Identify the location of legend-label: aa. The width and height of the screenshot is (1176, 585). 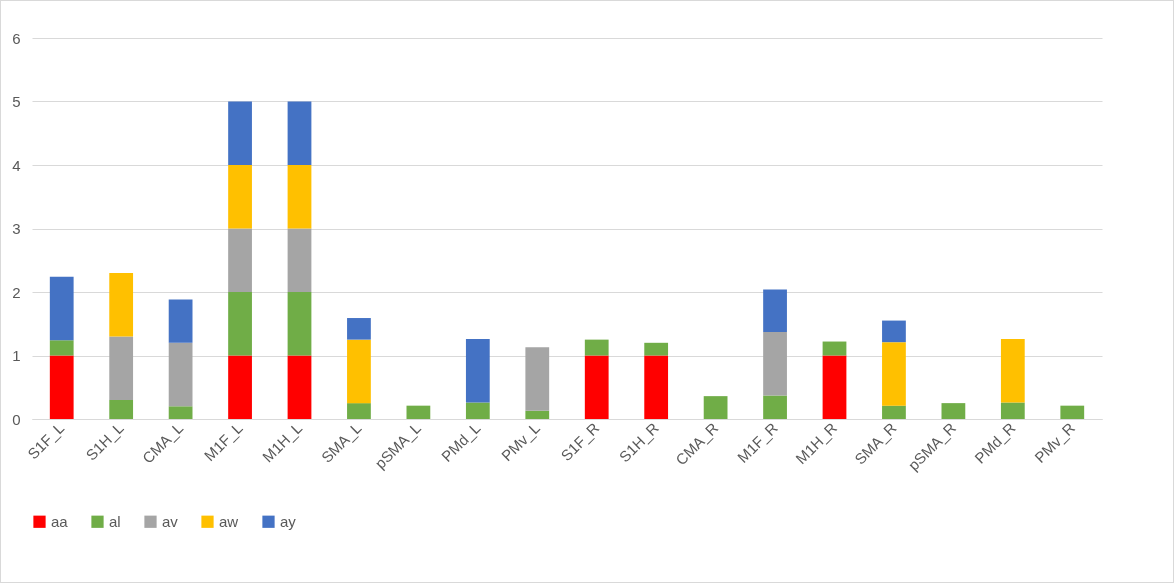
(60, 521).